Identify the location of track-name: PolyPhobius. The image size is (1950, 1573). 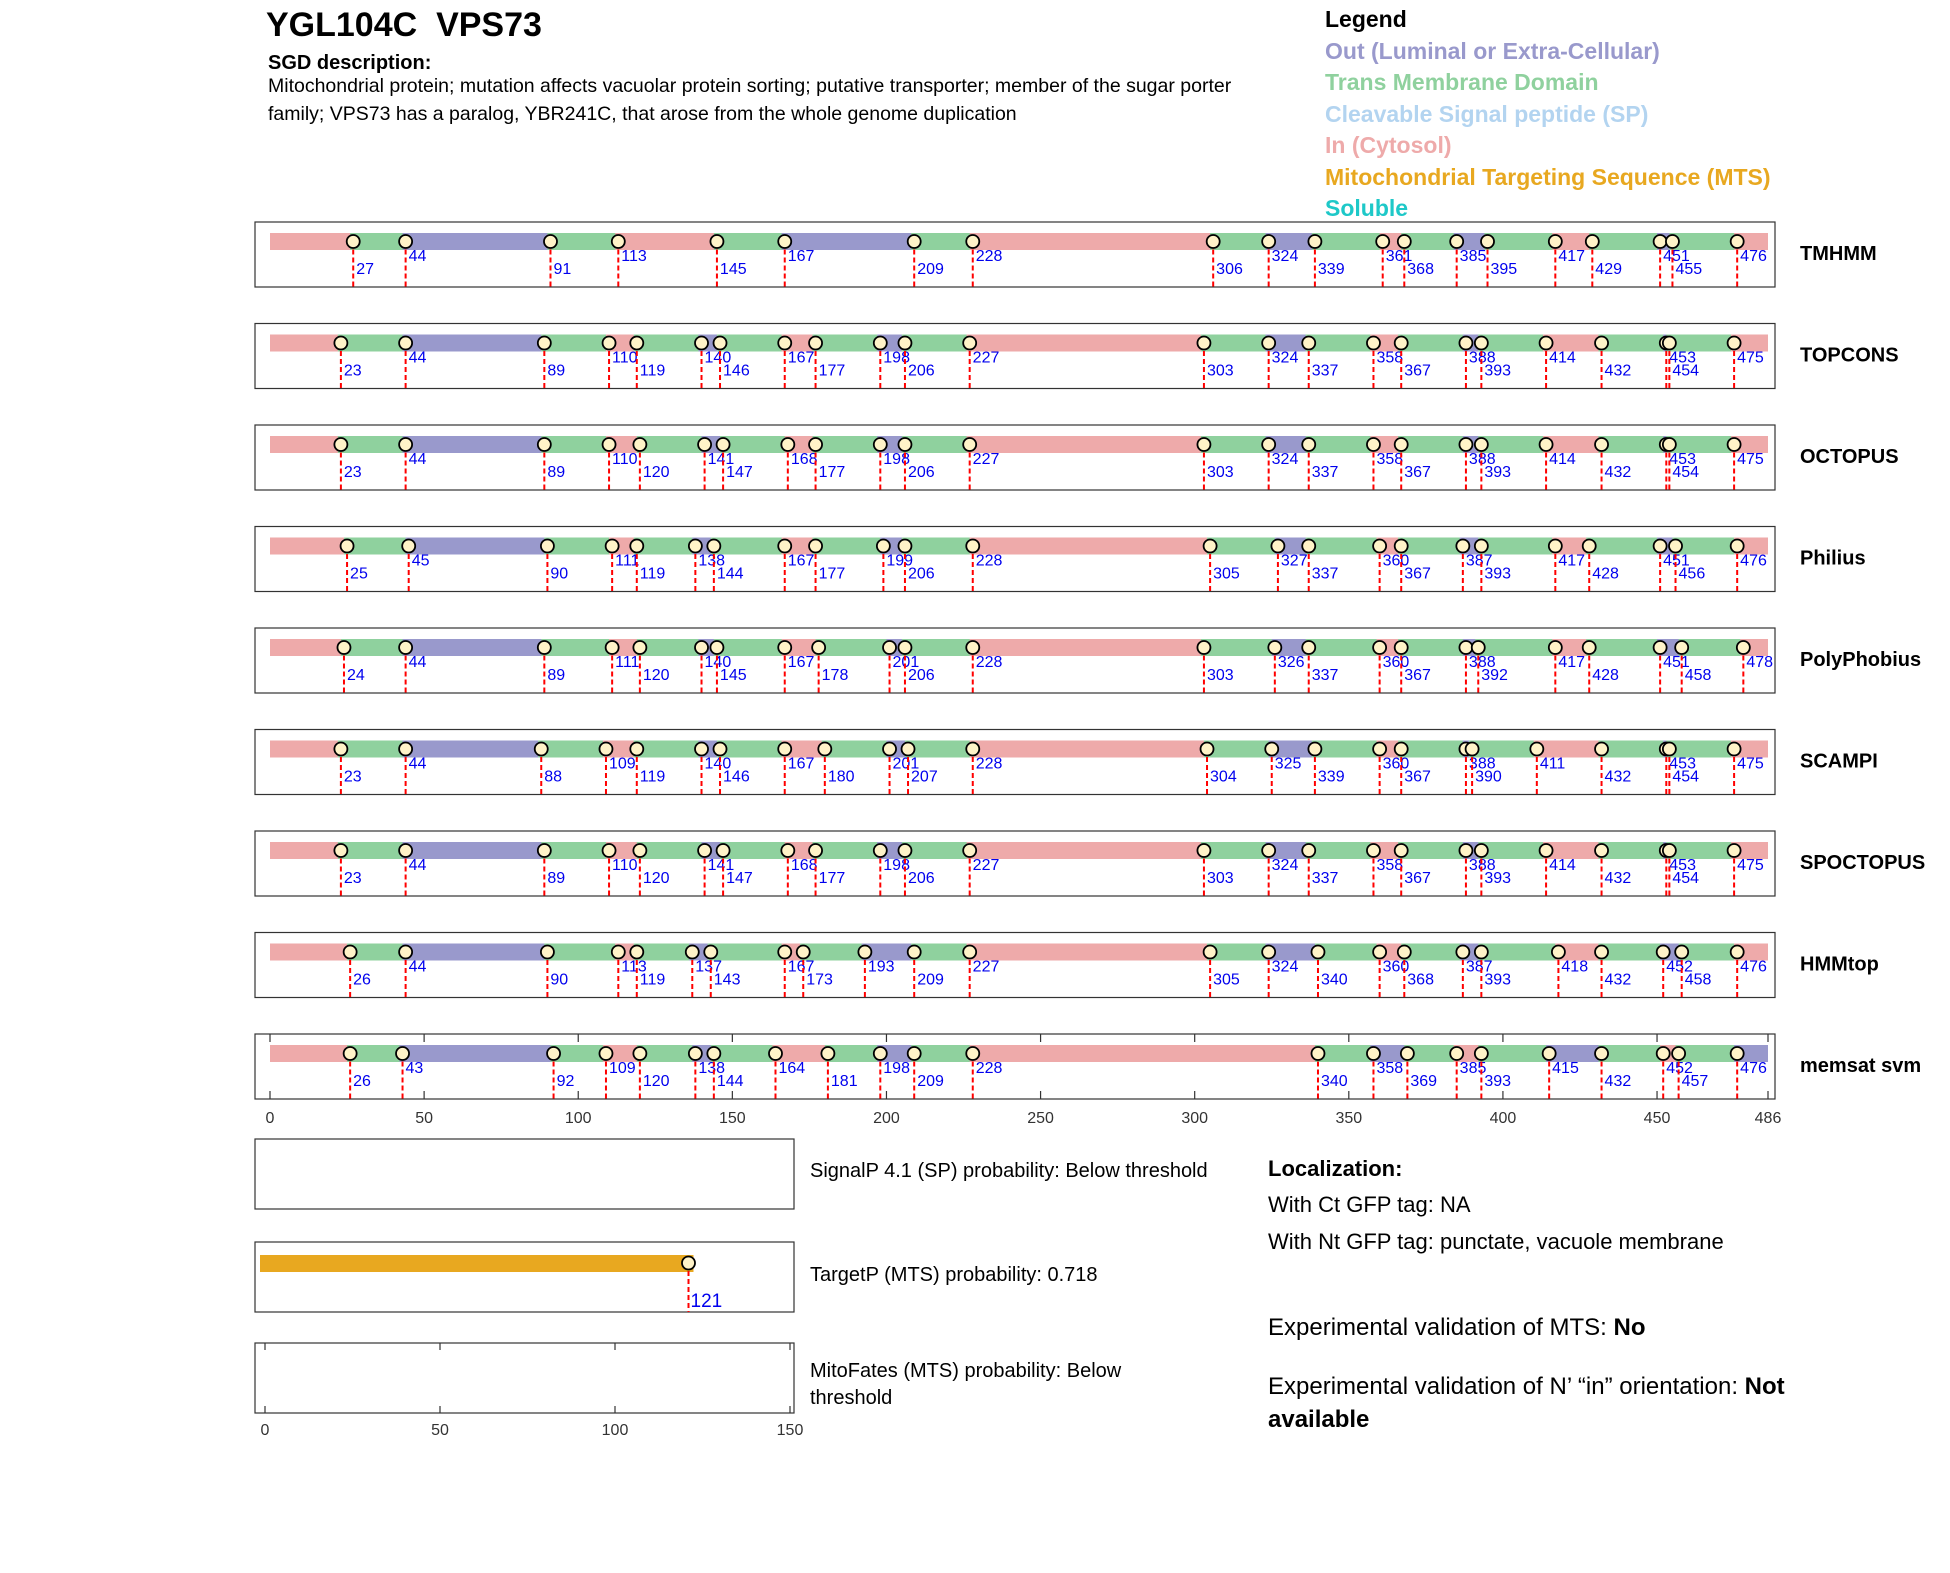
(1860, 660).